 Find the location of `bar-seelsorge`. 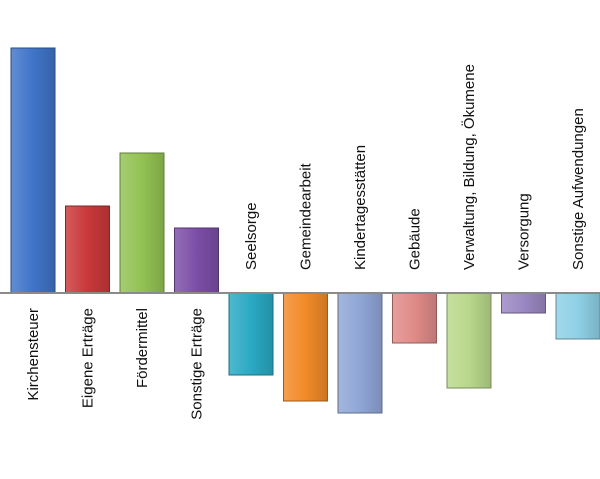

bar-seelsorge is located at coordinates (251, 334).